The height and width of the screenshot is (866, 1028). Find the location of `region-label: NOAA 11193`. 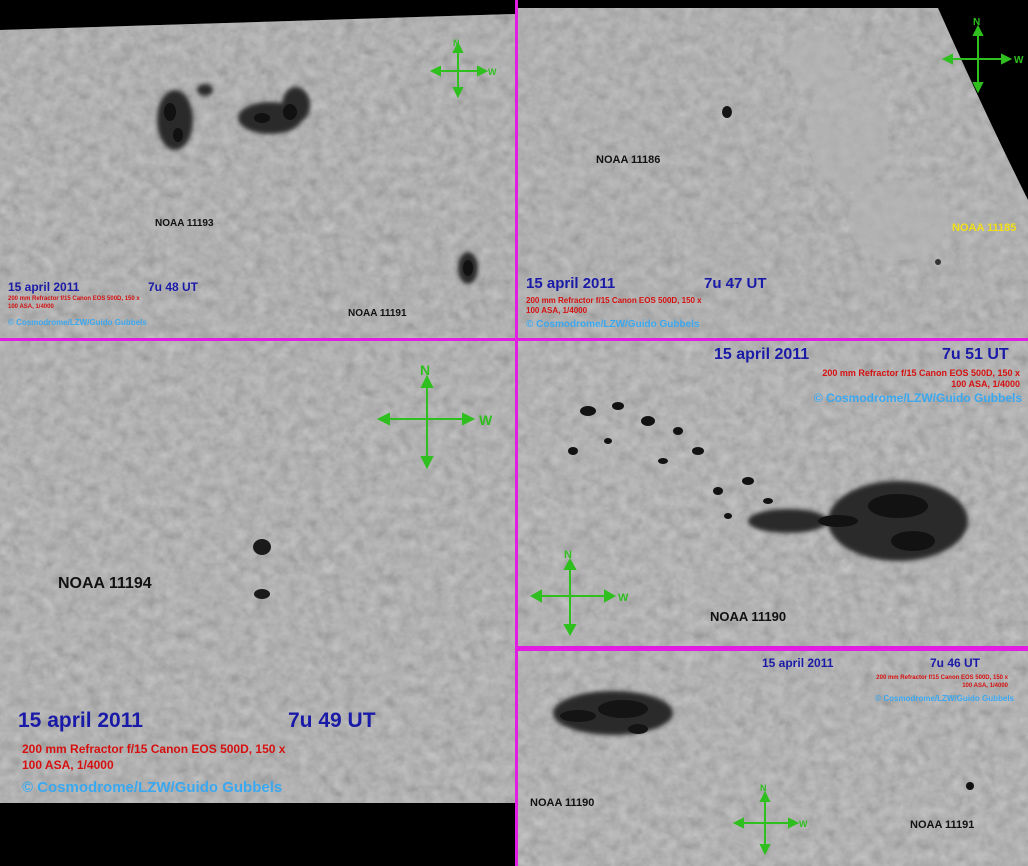

region-label: NOAA 11193 is located at coordinates (184, 223).